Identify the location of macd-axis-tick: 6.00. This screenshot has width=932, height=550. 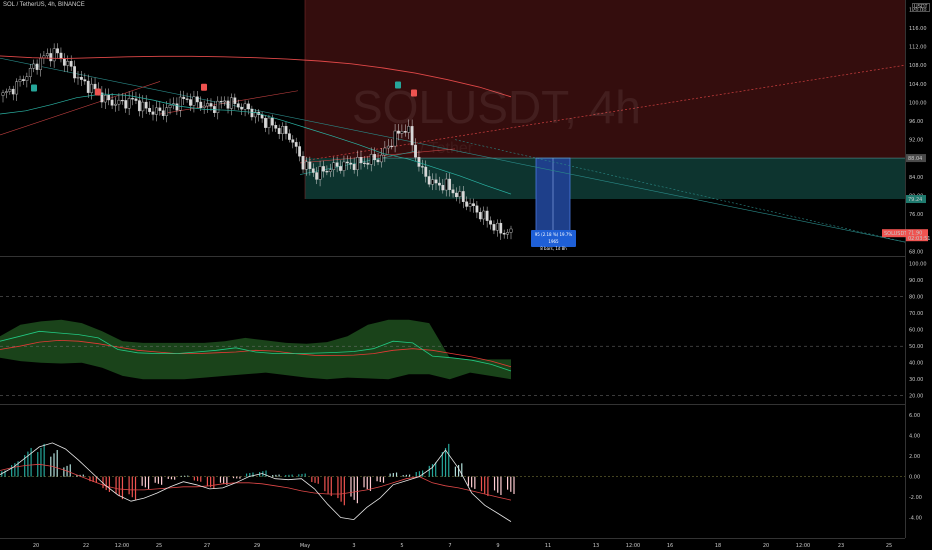
(914, 416).